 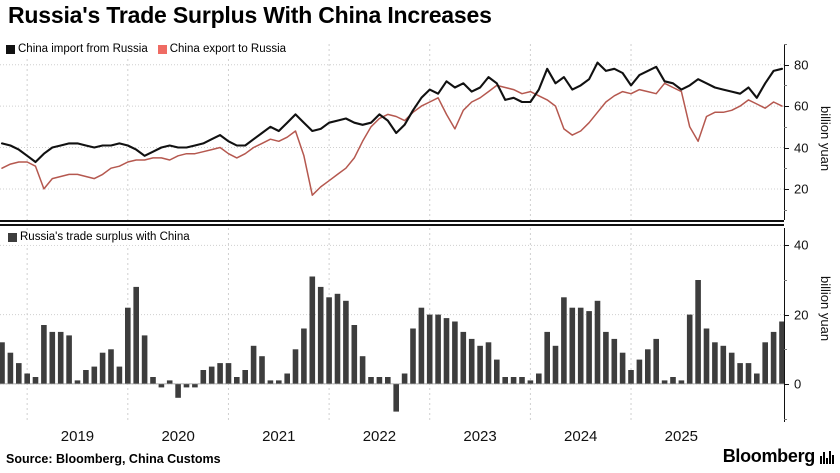 What do you see at coordinates (279, 436) in the screenshot?
I see `x-axis-year-label: 2021` at bounding box center [279, 436].